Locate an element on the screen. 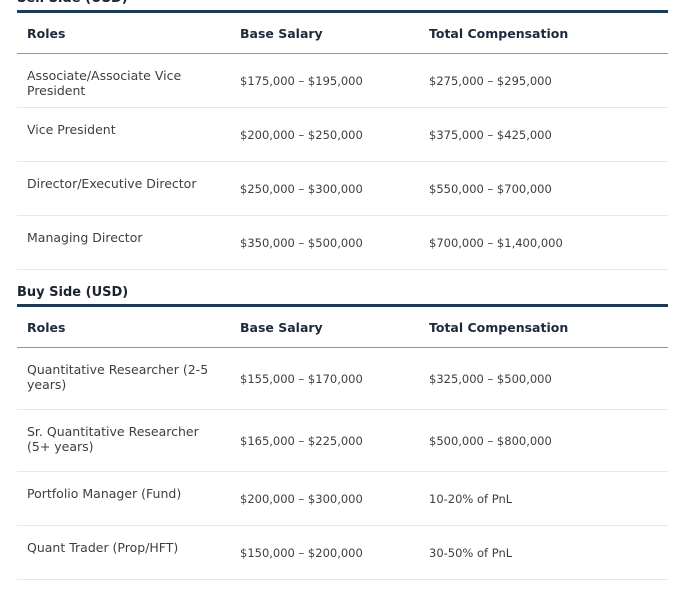  amount-cell: $500,000 – $800,000 is located at coordinates (543, 440).